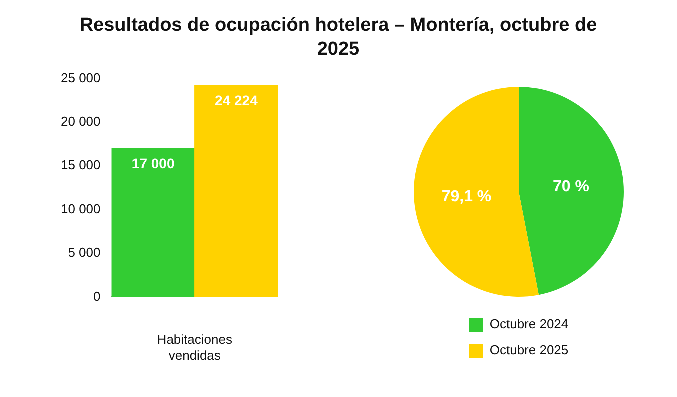  Describe the element at coordinates (80, 122) in the screenshot. I see `y-tick-label: 20 000` at that location.